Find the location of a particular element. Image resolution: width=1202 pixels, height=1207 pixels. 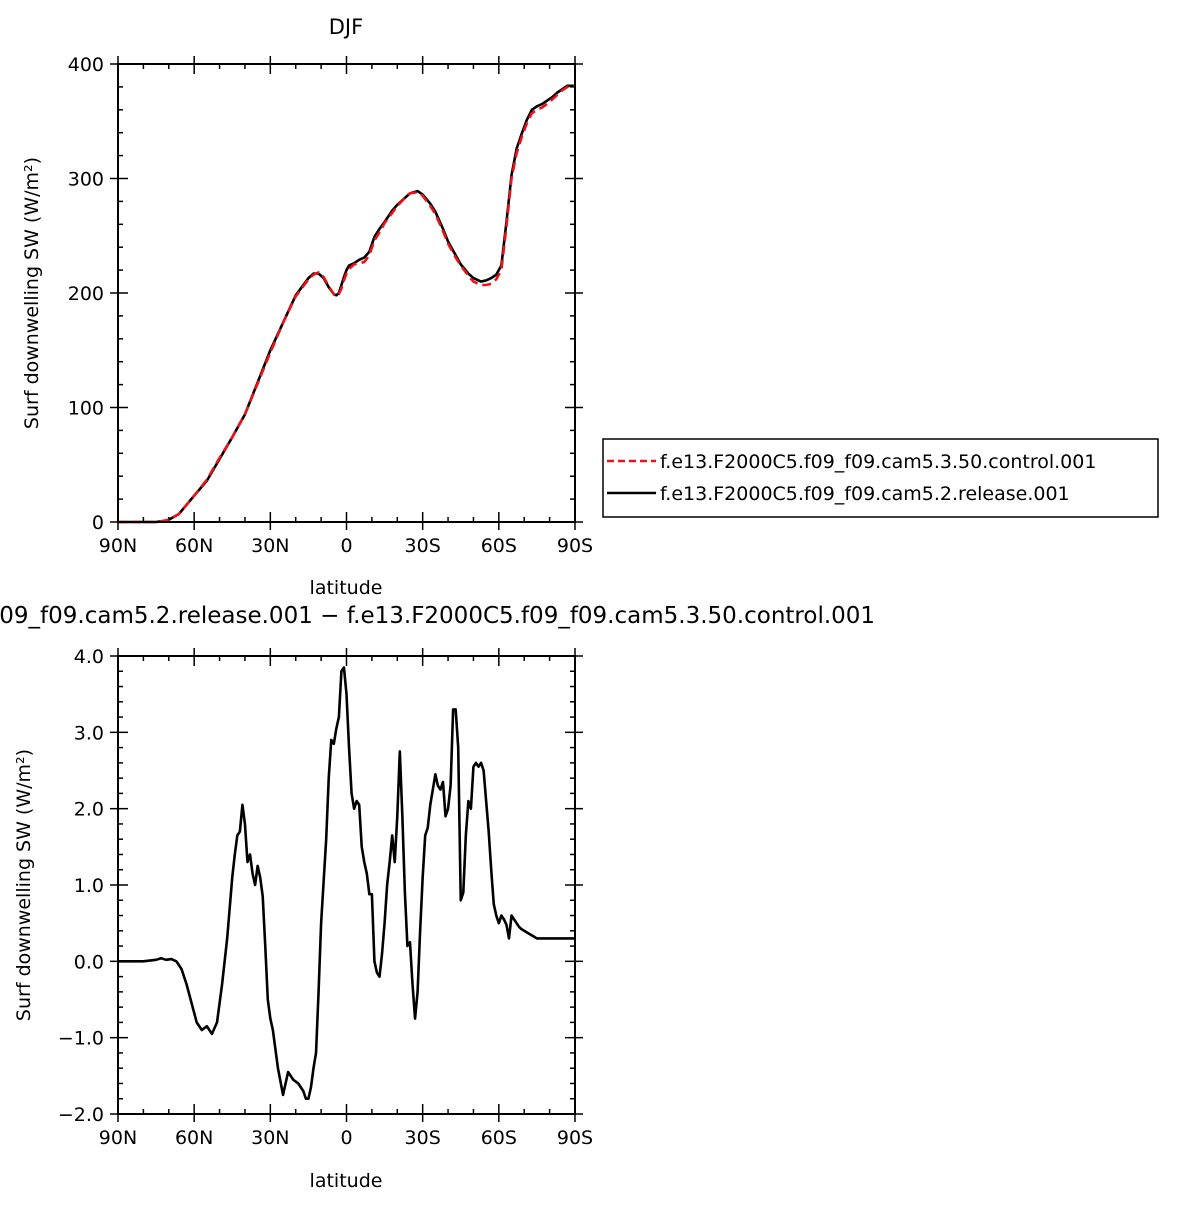

bottom-series-lines is located at coordinates (346, 883).